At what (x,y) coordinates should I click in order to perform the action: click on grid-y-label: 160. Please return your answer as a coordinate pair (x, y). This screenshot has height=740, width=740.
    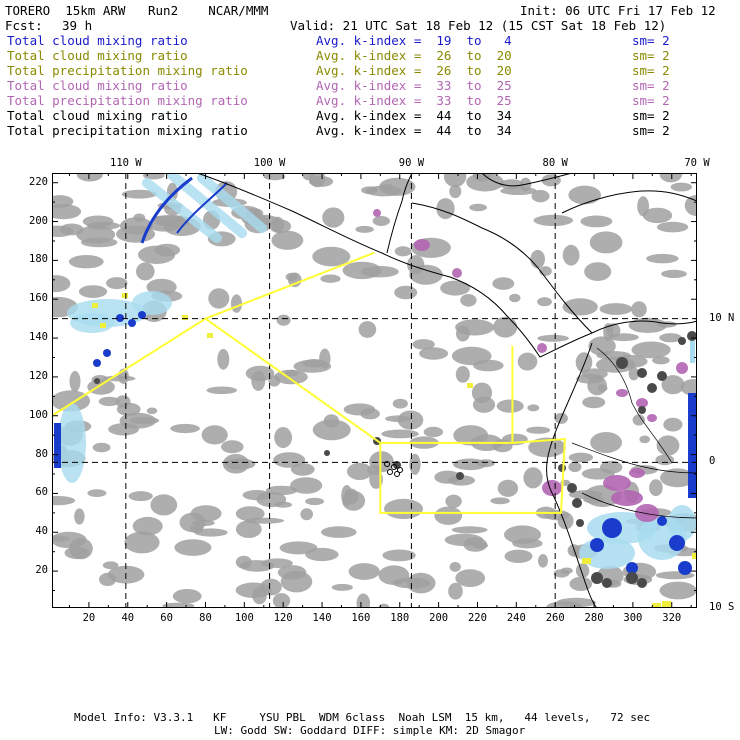
    Looking at the image, I should click on (38, 298).